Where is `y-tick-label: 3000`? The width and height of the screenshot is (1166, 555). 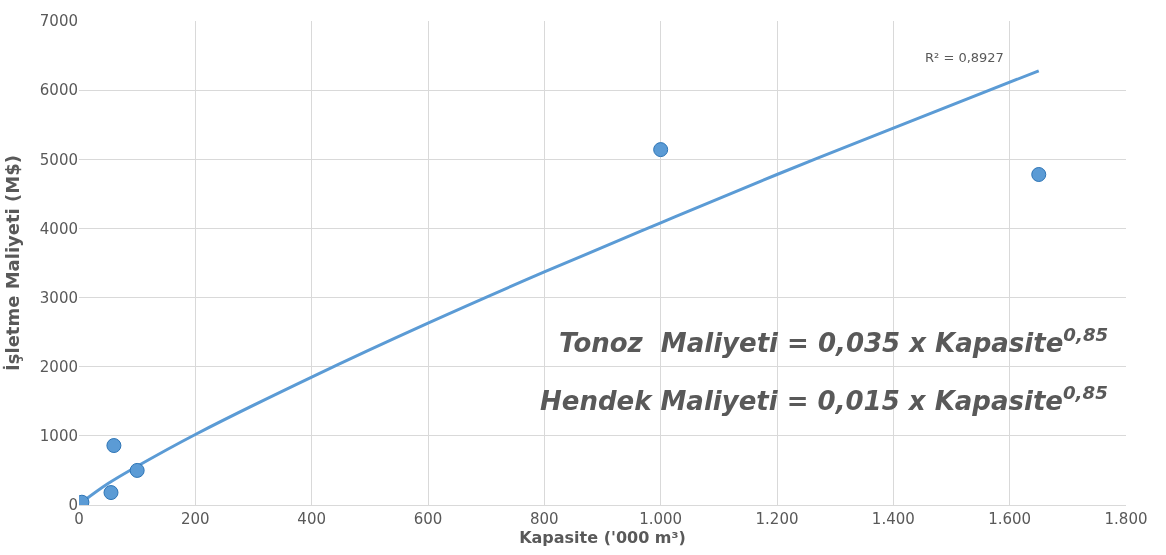
y-tick-label: 3000 is located at coordinates (58, 297).